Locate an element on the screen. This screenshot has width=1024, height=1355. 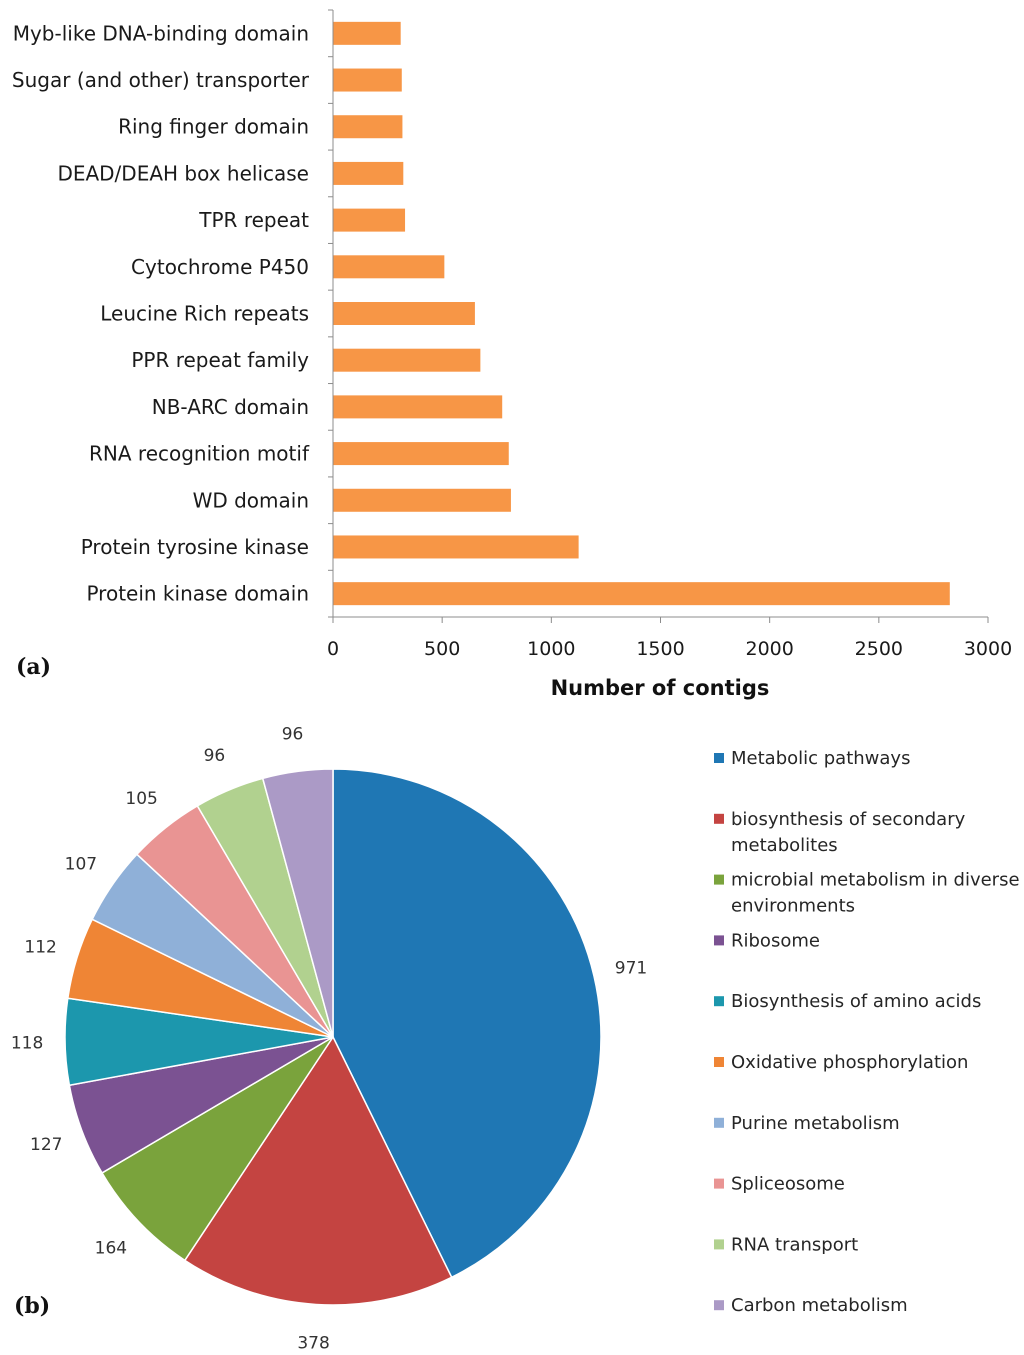
bar-protein-tyrosine-kinase is located at coordinates (456, 547).